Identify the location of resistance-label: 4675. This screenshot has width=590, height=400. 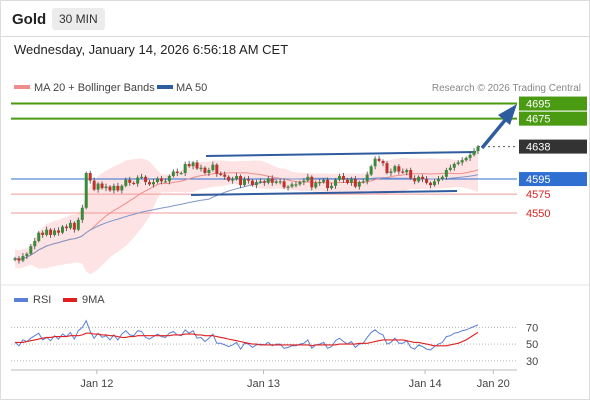
(538, 120).